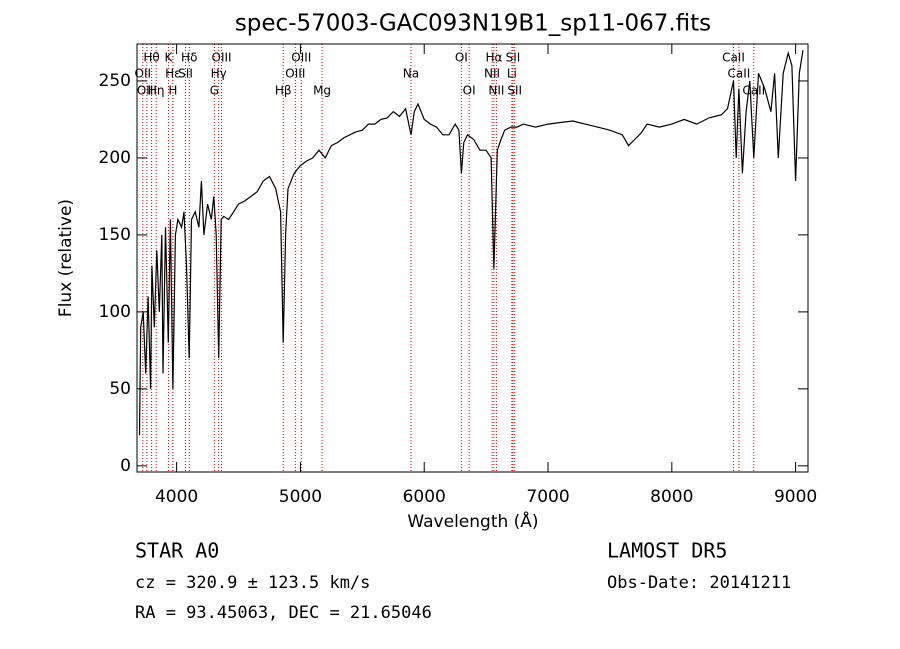 The image size is (900, 649). What do you see at coordinates (172, 91) in the screenshot?
I see `spectral-line-label: H` at bounding box center [172, 91].